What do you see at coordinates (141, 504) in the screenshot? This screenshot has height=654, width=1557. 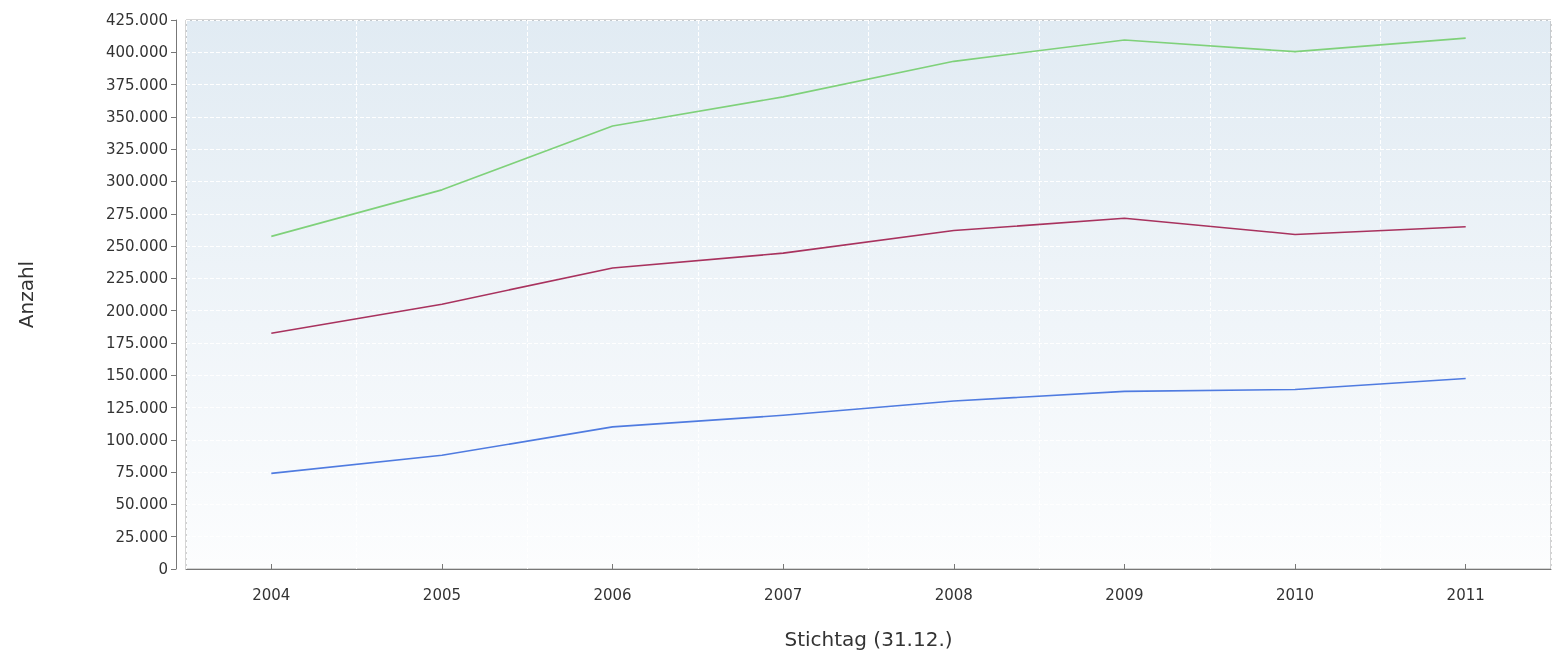 I see `y-tick-label: 50.000` at bounding box center [141, 504].